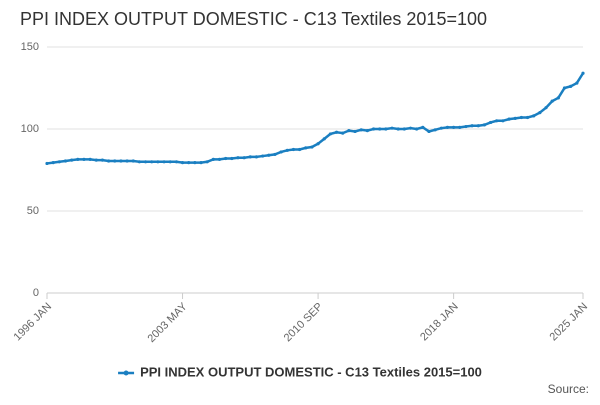 The image size is (600, 405). Describe the element at coordinates (30, 129) in the screenshot. I see `y-tick-label: 100` at that location.